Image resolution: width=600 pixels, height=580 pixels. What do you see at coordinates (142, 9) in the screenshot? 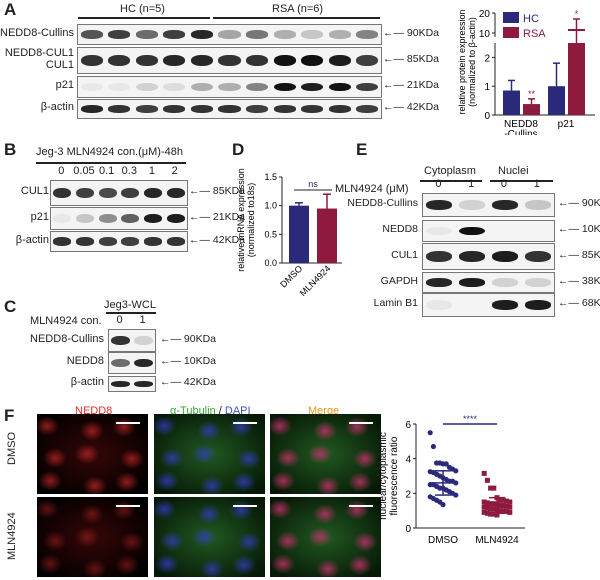
I see `group-hc: HC (n=5)` at bounding box center [142, 9].